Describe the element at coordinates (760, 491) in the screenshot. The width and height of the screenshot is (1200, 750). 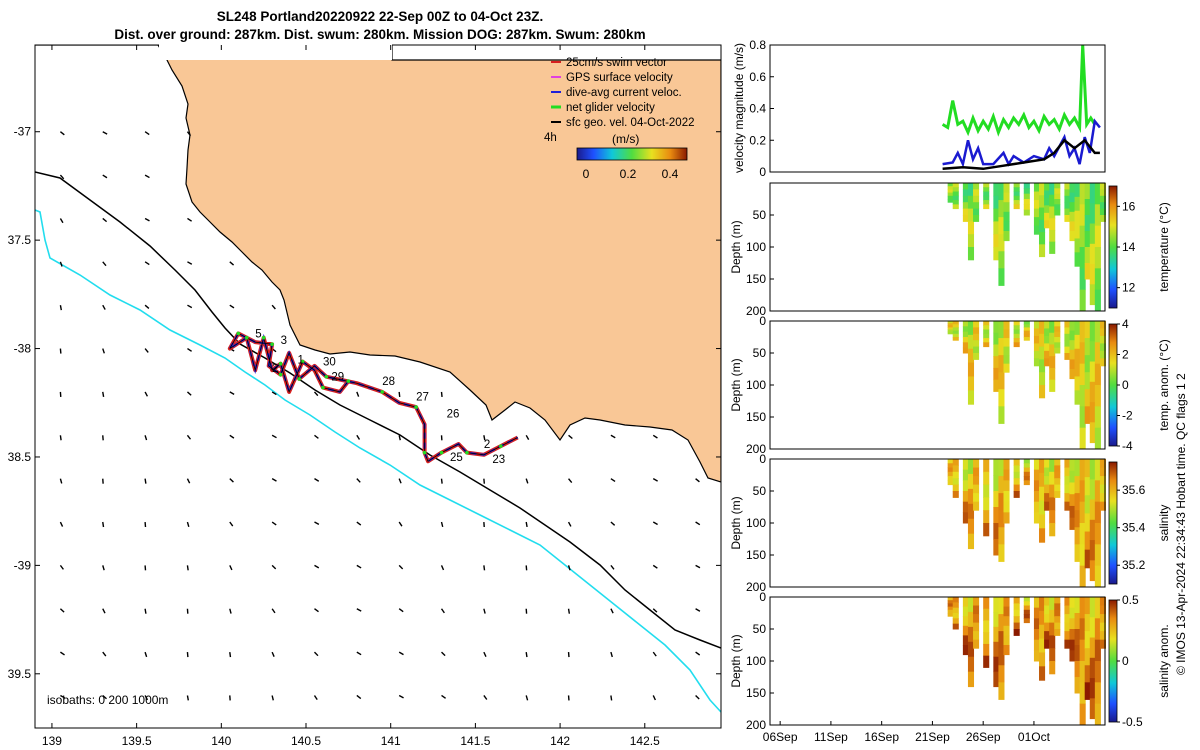
I see `section-y-tick-label: 50` at that location.